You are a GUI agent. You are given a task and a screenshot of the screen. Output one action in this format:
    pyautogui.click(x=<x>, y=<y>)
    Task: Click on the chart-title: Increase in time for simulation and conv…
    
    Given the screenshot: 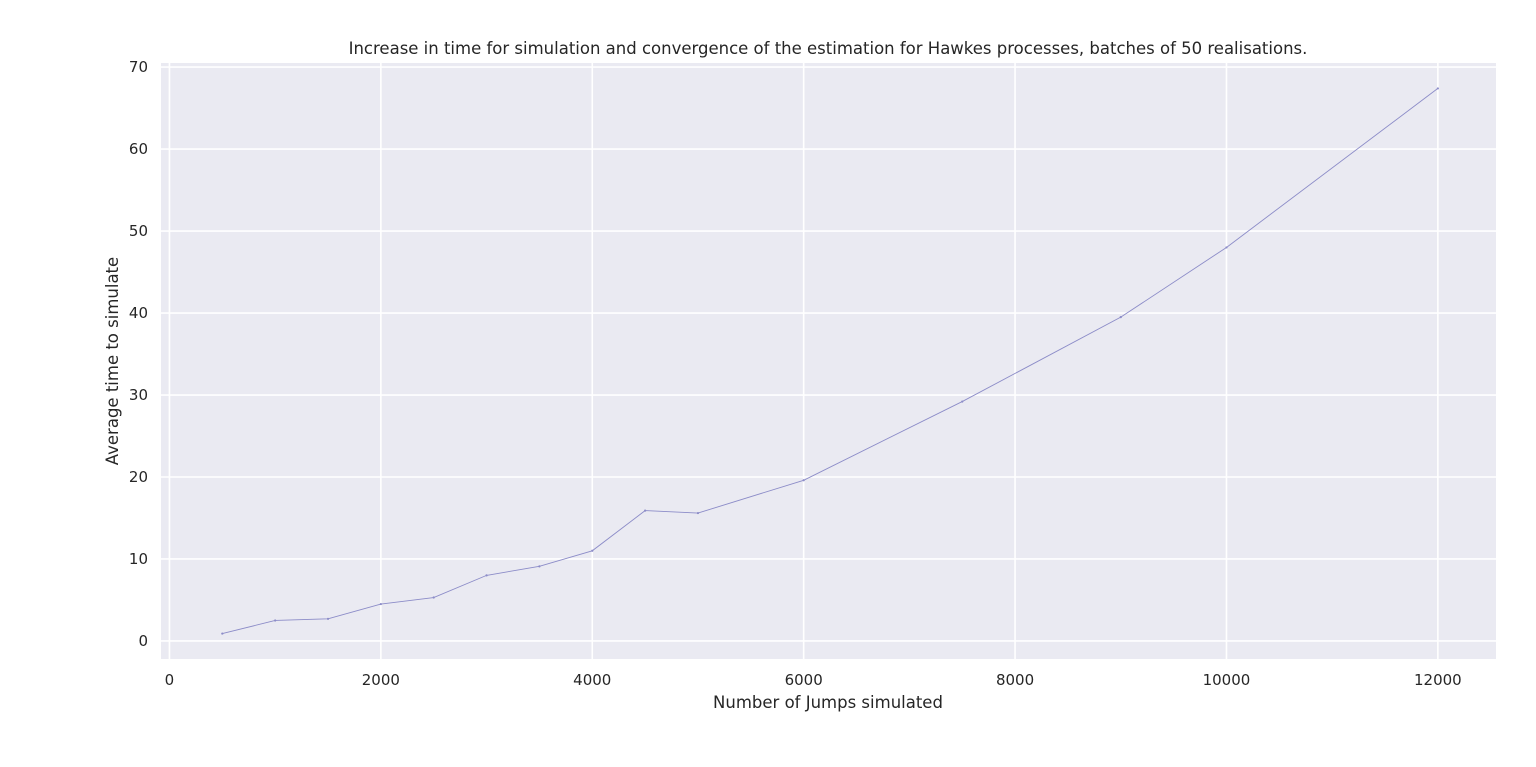 What is the action you would take?
    pyautogui.click(x=828, y=48)
    